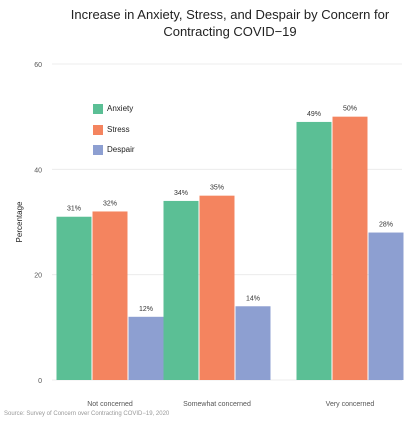 This screenshot has height=423, width=408. I want to click on y-tick-label-3: 60, so click(38, 65).